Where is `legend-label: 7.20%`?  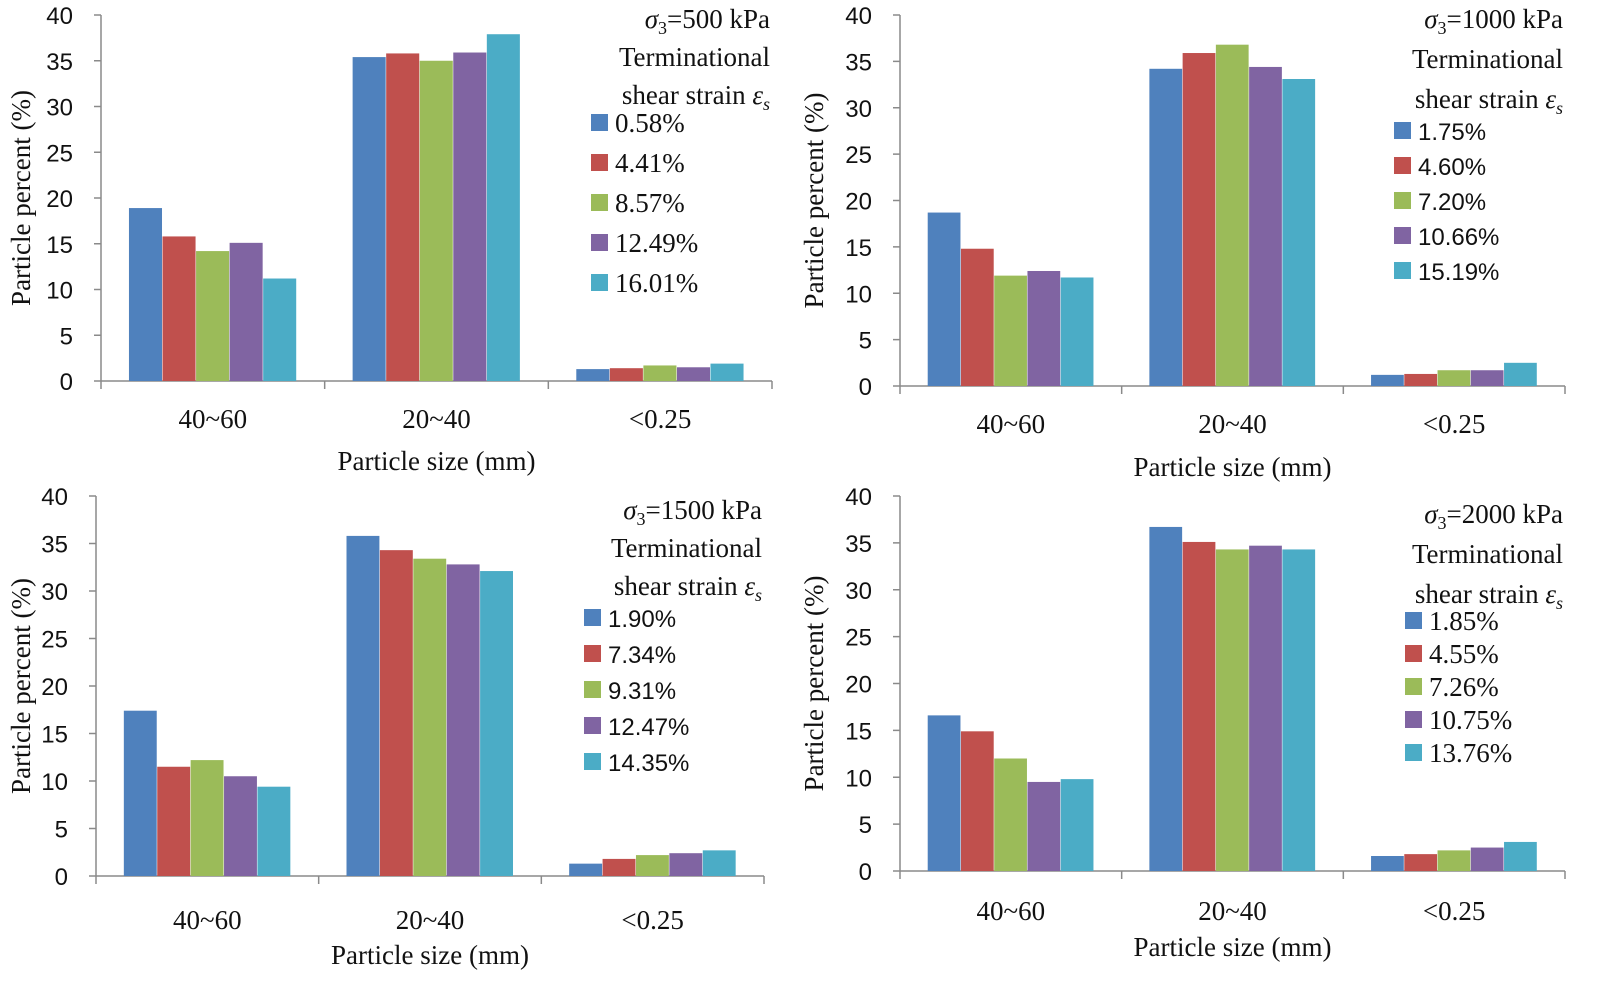 legend-label: 7.20% is located at coordinates (1452, 202).